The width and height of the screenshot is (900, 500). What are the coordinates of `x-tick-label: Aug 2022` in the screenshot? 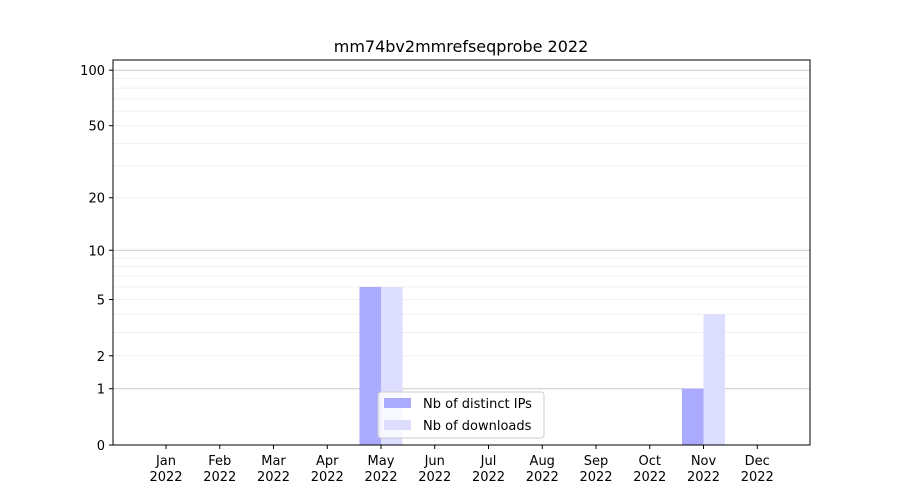 It's located at (542, 469).